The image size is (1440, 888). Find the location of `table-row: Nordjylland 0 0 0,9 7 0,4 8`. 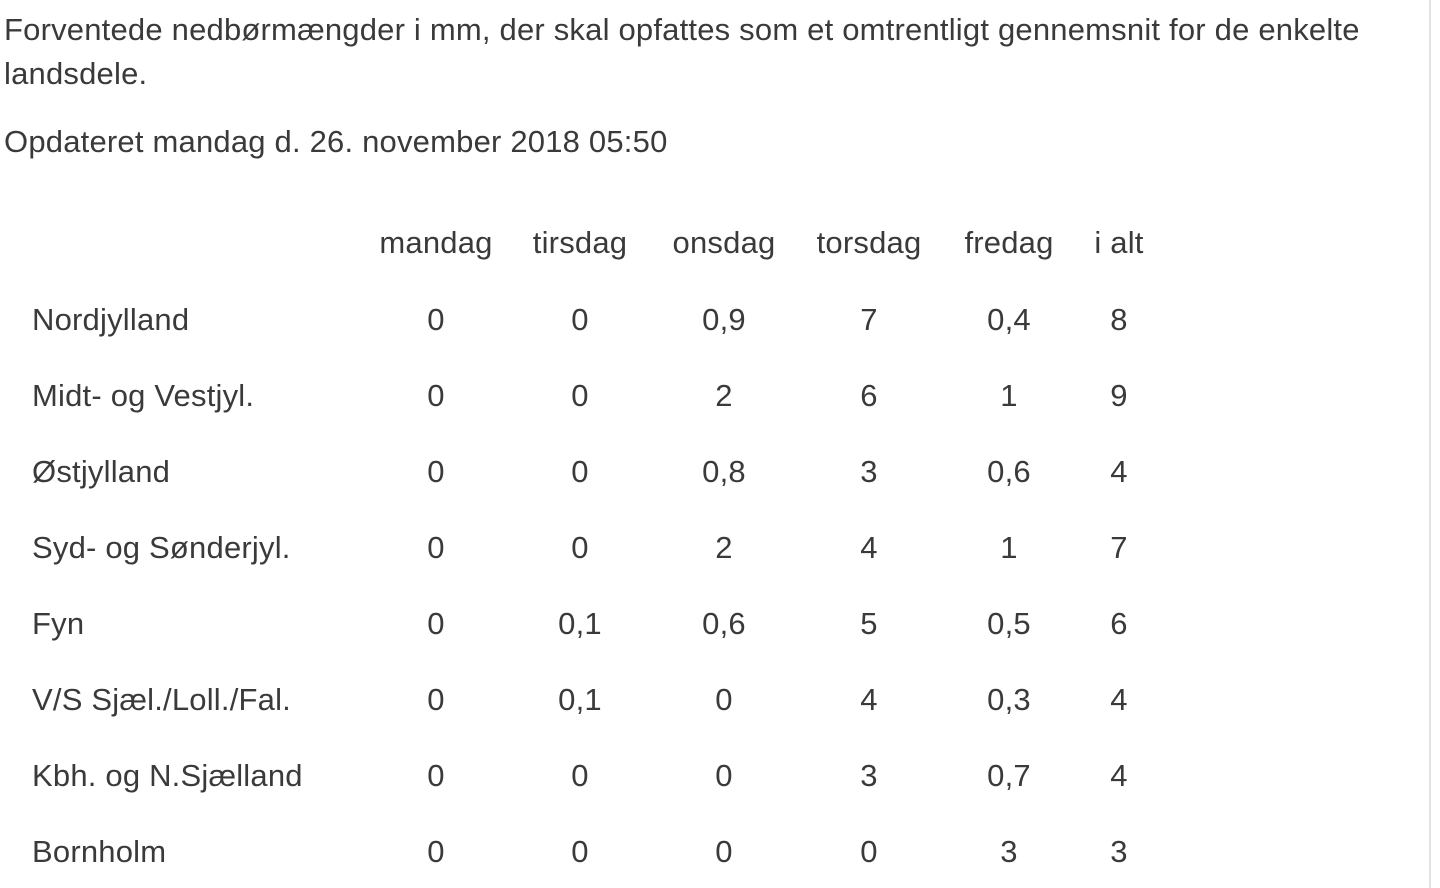

table-row: Nordjylland 0 0 0,9 7 0,4 8 is located at coordinates (583, 320).